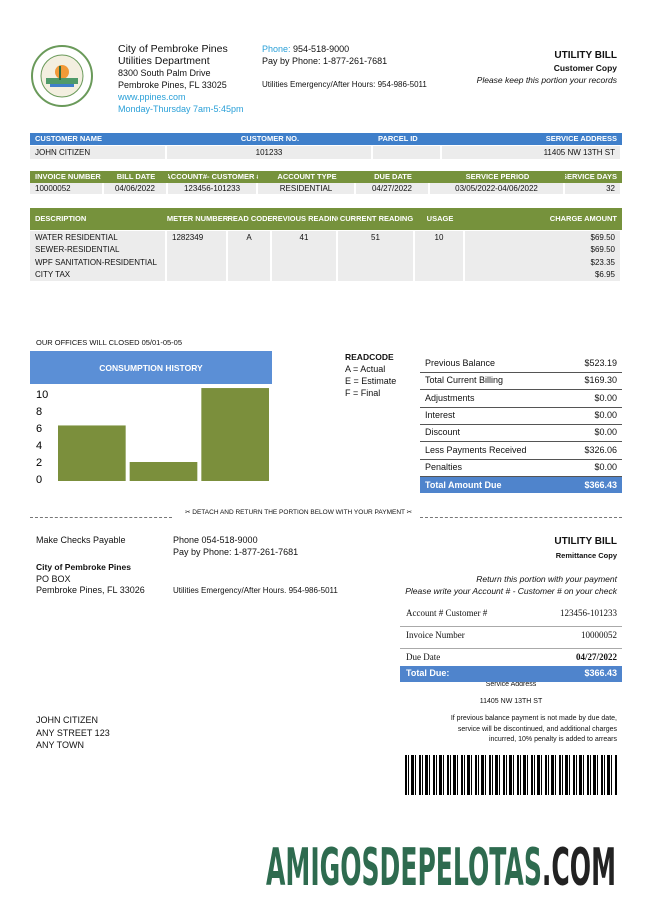  I want to click on table-header: SERVICE DAYS, so click(593, 177).